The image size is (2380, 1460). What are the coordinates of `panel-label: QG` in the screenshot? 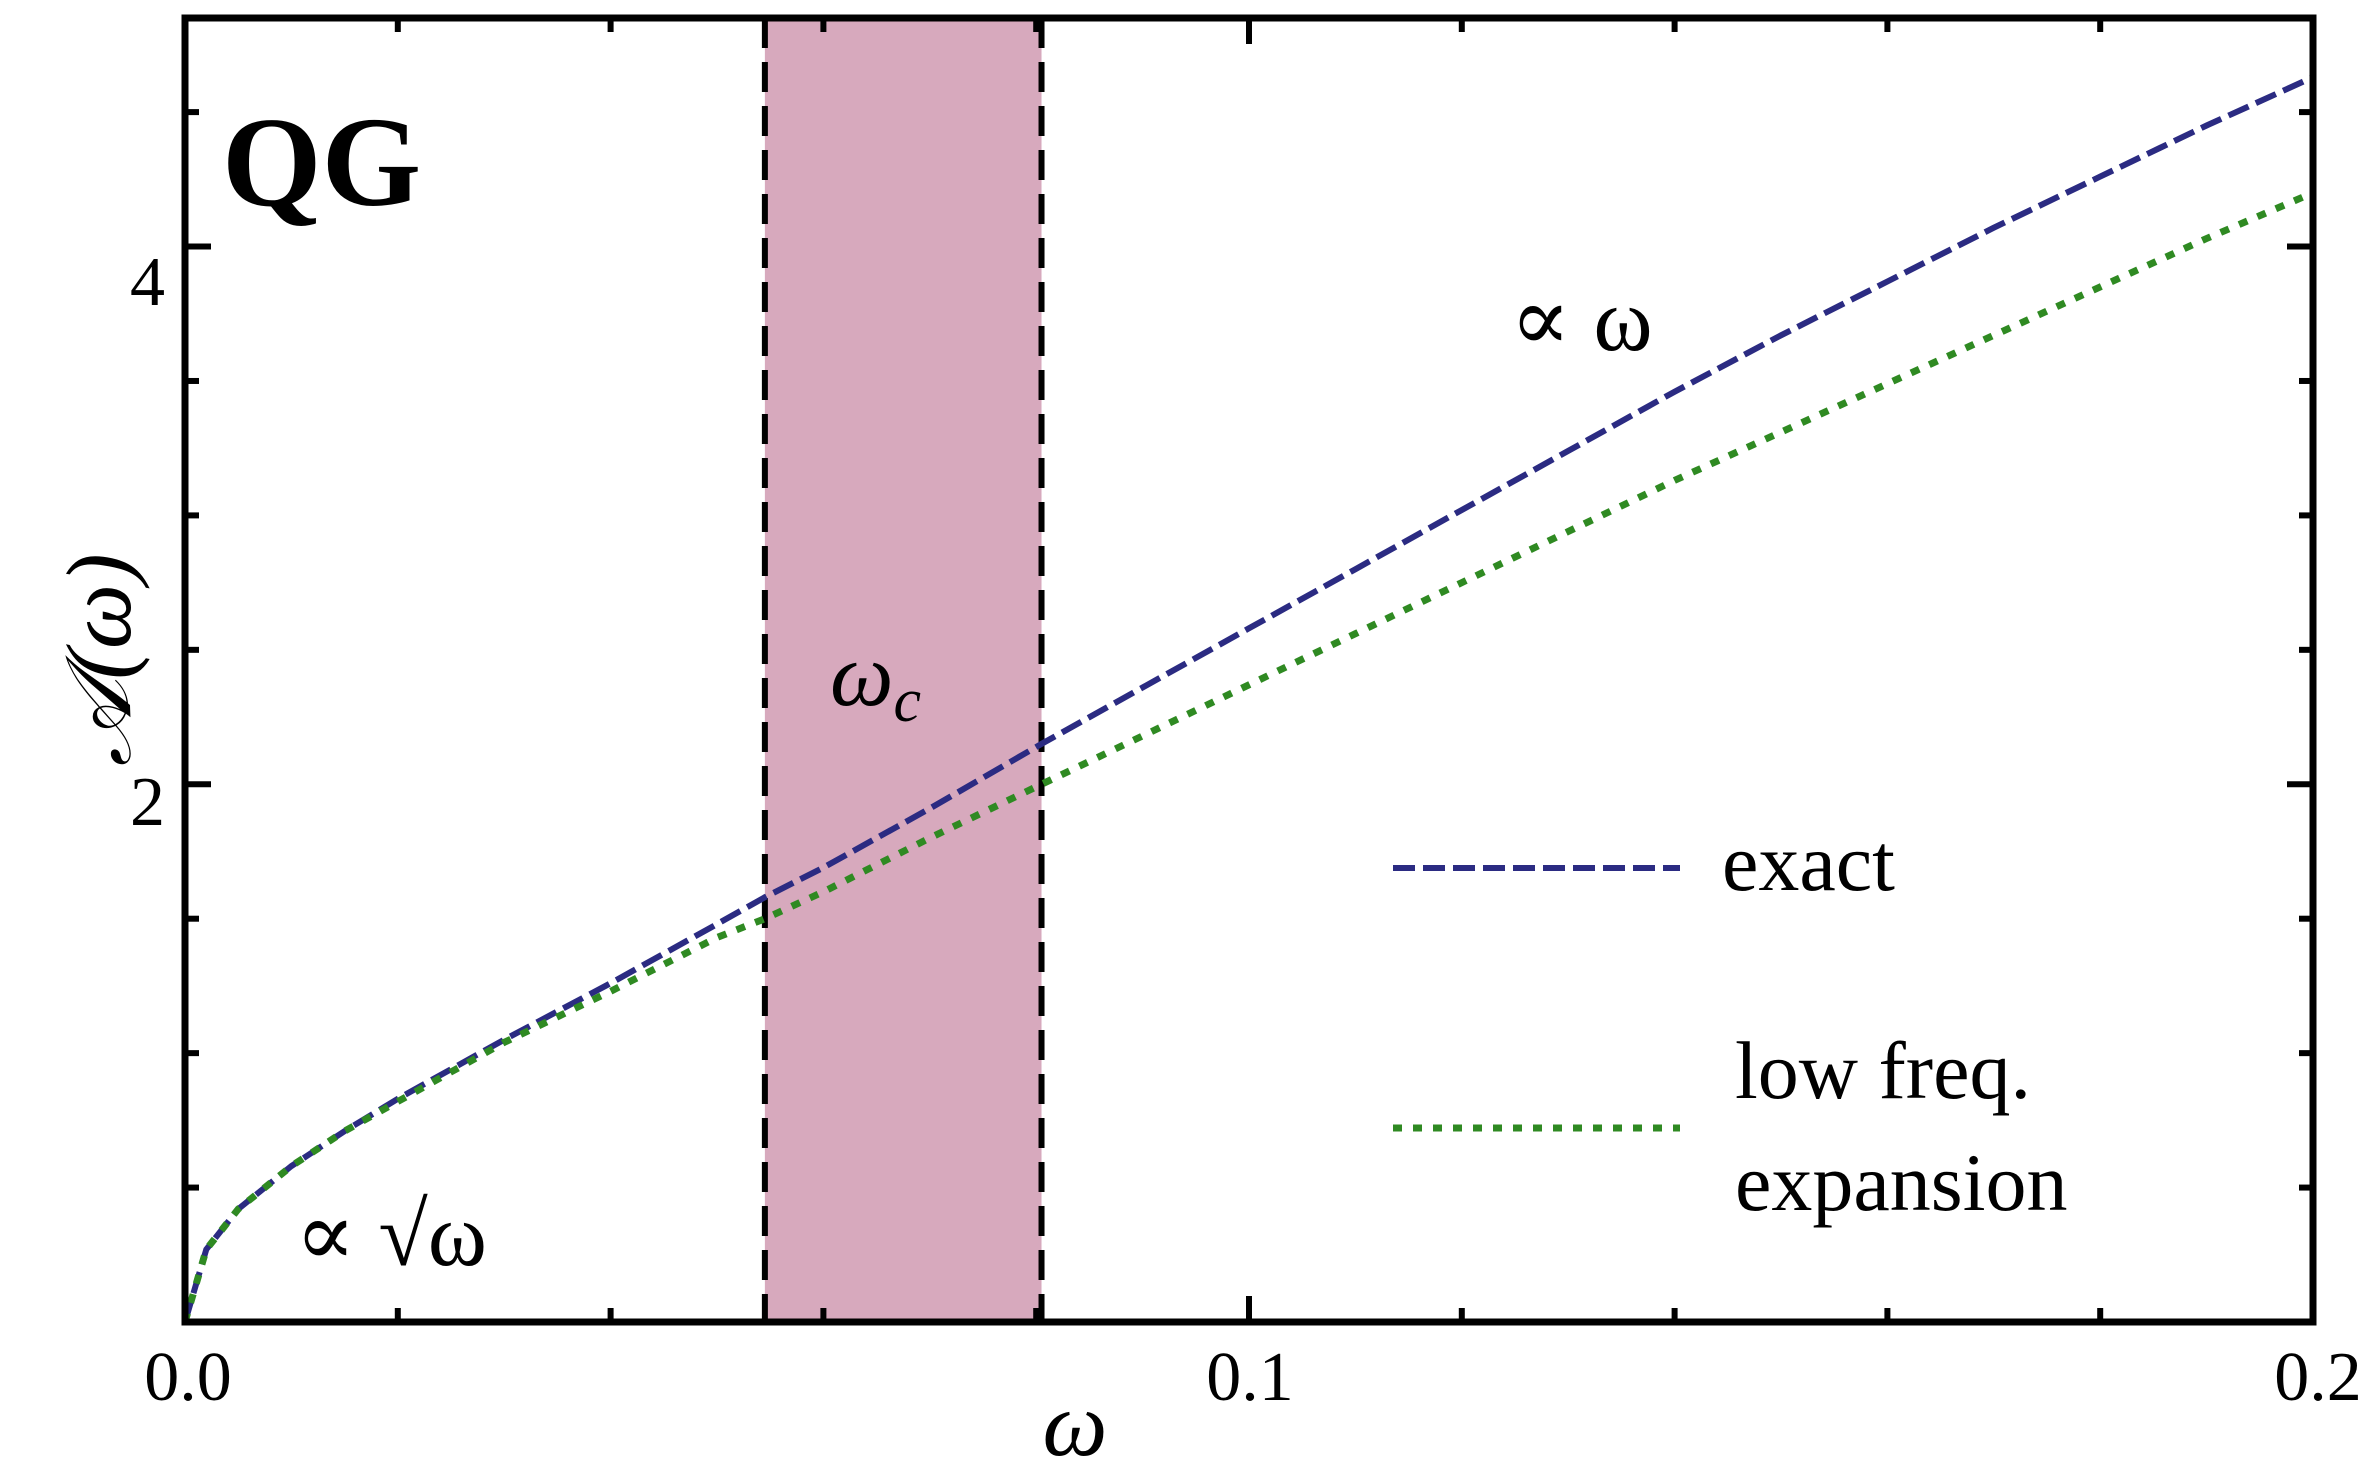 It's located at (321, 162).